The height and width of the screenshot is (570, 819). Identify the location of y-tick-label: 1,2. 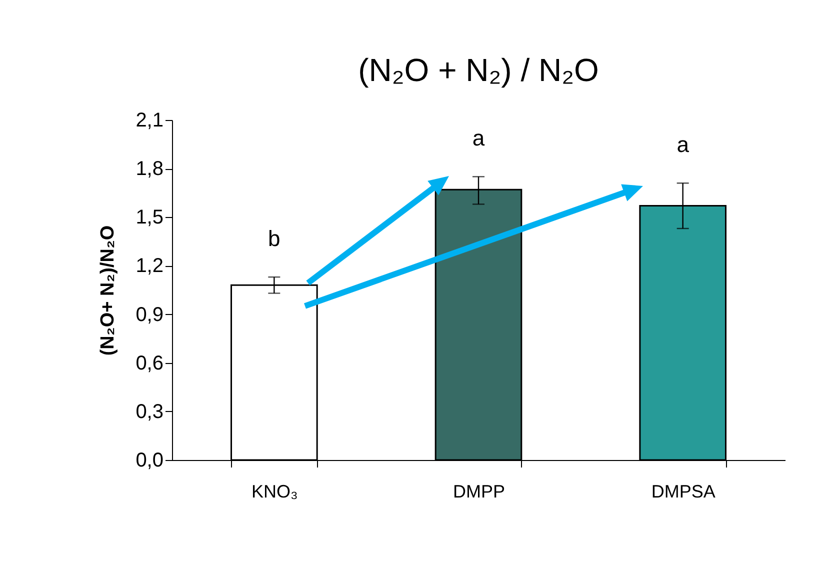
(150, 266).